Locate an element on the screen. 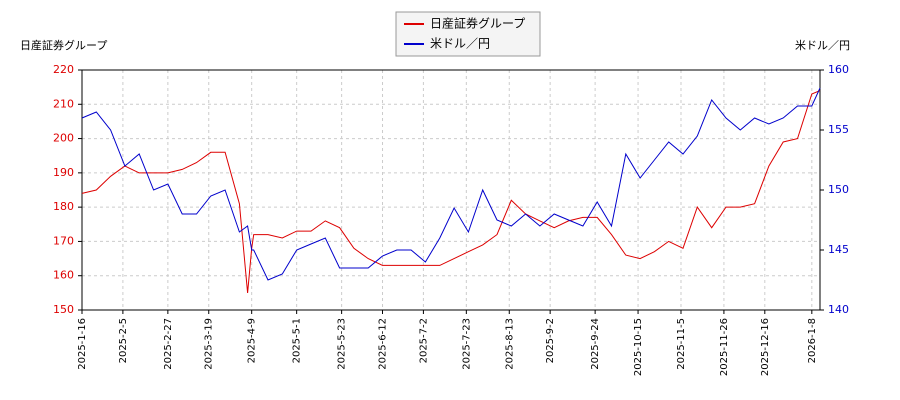 This screenshot has height=400, width=900. x-tick-label: 2025-9-2 is located at coordinates (550, 340).